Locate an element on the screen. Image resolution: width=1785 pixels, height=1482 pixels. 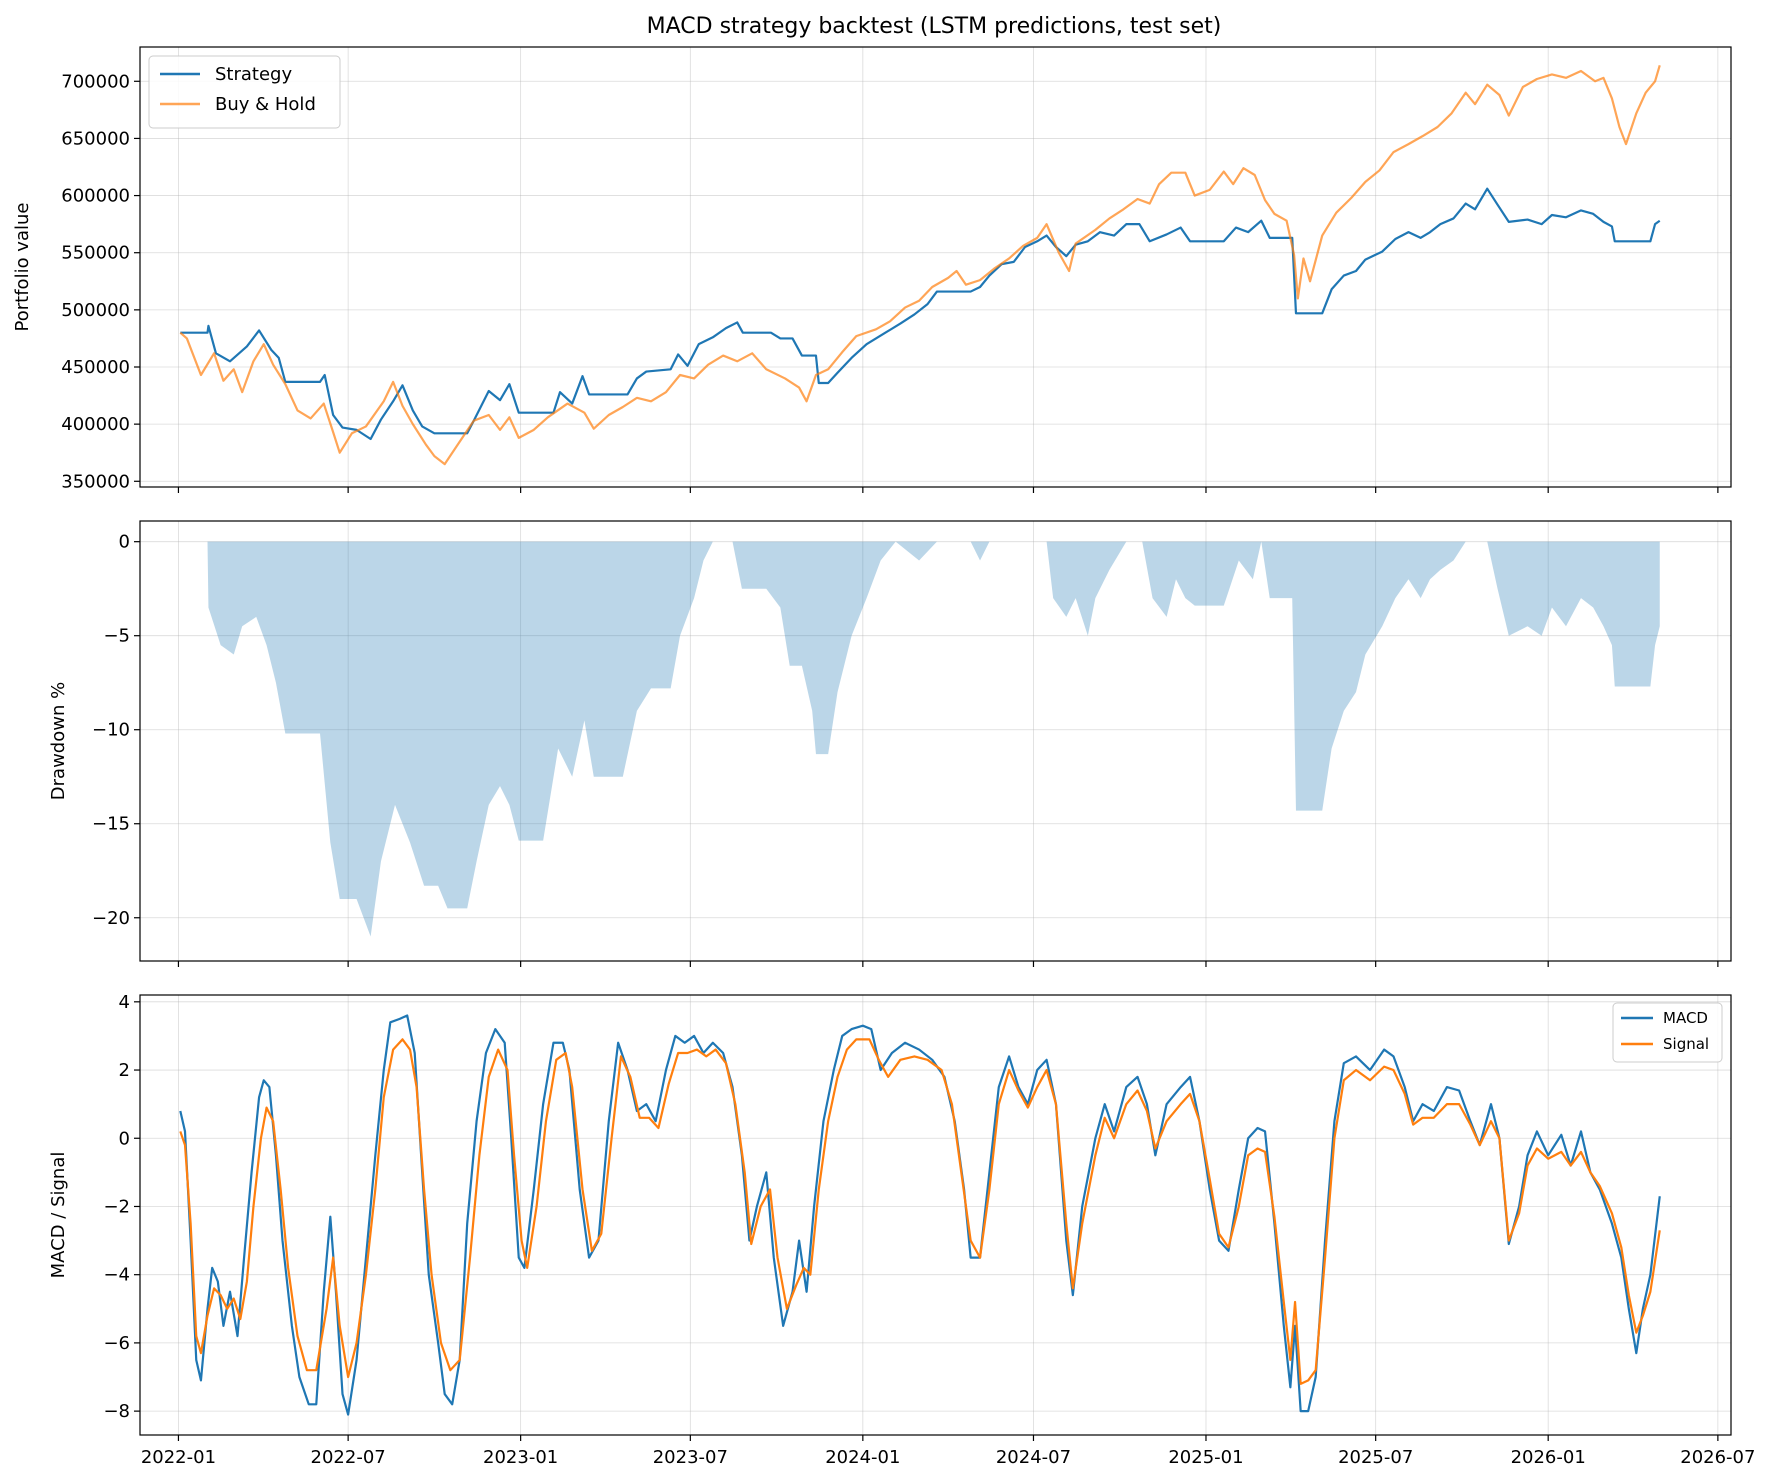
y-tick-label: −15 is located at coordinates (111, 824).